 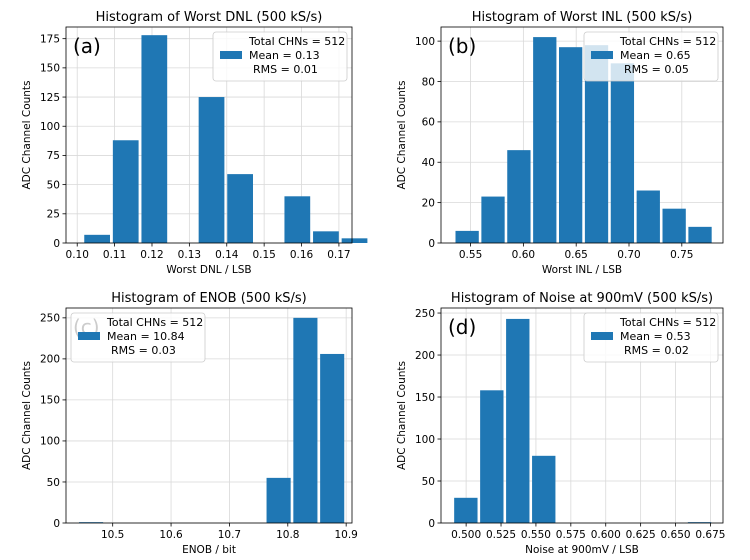 What do you see at coordinates (151, 255) in the screenshot?
I see `x-tick-label: 0.12` at bounding box center [151, 255].